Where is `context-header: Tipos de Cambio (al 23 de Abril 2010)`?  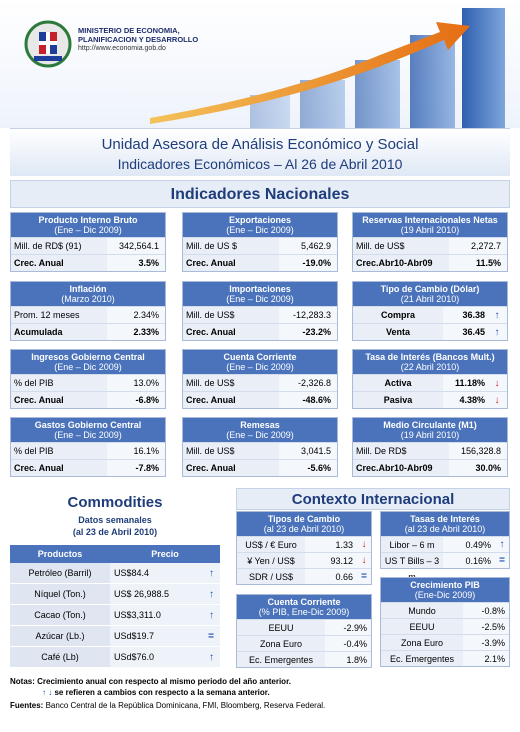 context-header: Tipos de Cambio (al 23 de Abril 2010) is located at coordinates (304, 524).